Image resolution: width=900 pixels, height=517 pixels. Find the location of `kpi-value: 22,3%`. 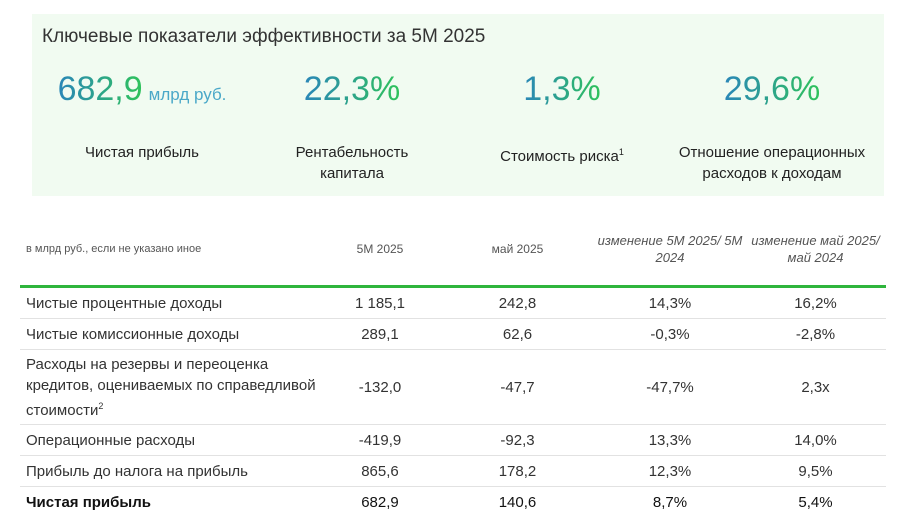

kpi-value: 22,3% is located at coordinates (352, 89).